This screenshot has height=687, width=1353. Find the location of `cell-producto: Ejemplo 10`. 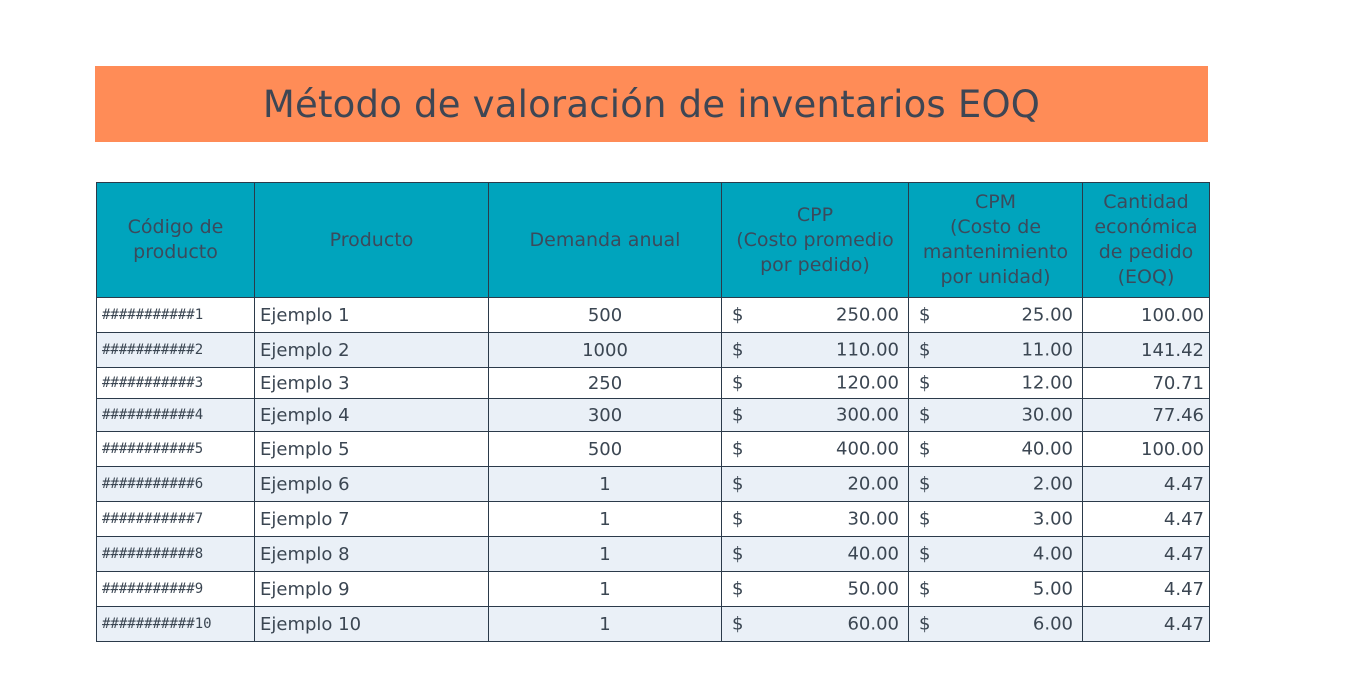

cell-producto: Ejemplo 10 is located at coordinates (371, 624).